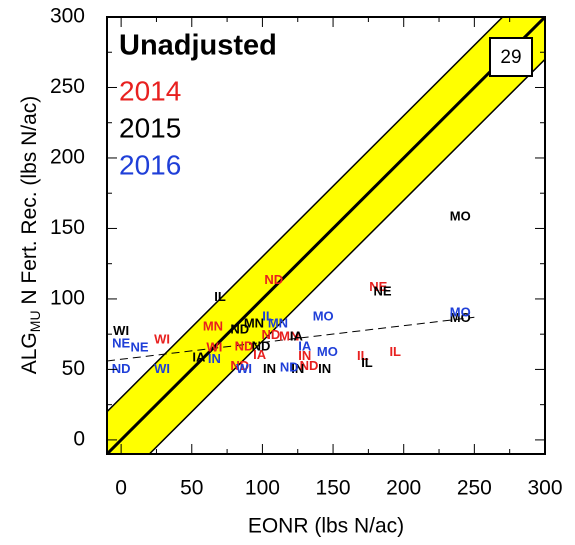  What do you see at coordinates (474, 488) in the screenshot?
I see `x-tick-label: 250` at bounding box center [474, 488].